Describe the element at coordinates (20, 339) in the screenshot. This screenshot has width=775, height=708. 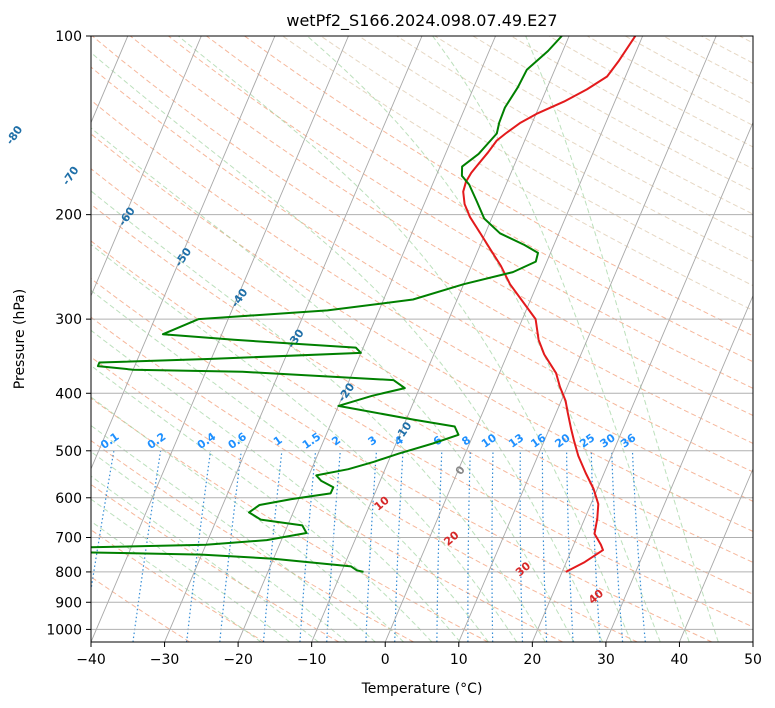
I see `y-axis-title: Pressure (hPa)` at that location.